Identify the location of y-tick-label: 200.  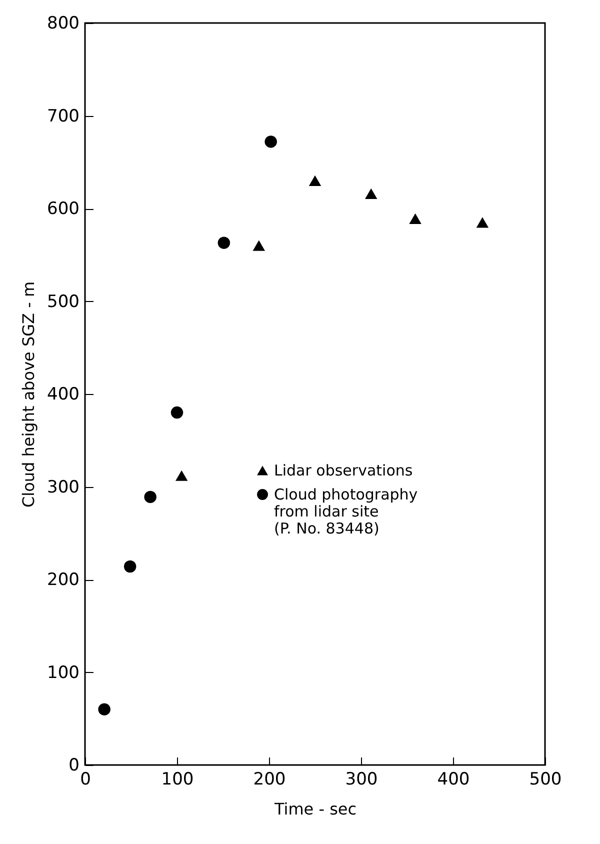
(63, 580).